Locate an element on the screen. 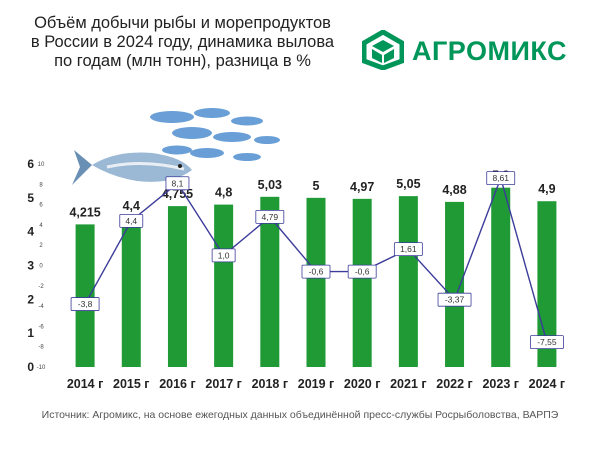  x-tick-label: 2015 г is located at coordinates (131, 384).